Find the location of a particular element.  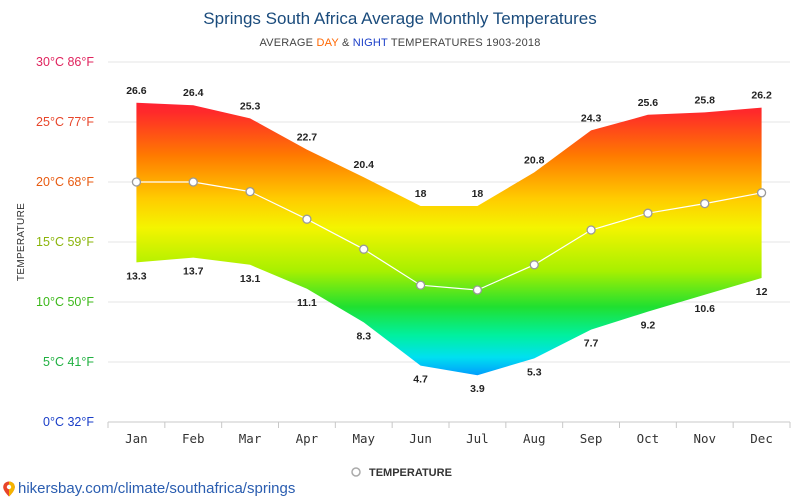

y-tick-label: 10°C 50°F is located at coordinates (65, 302).